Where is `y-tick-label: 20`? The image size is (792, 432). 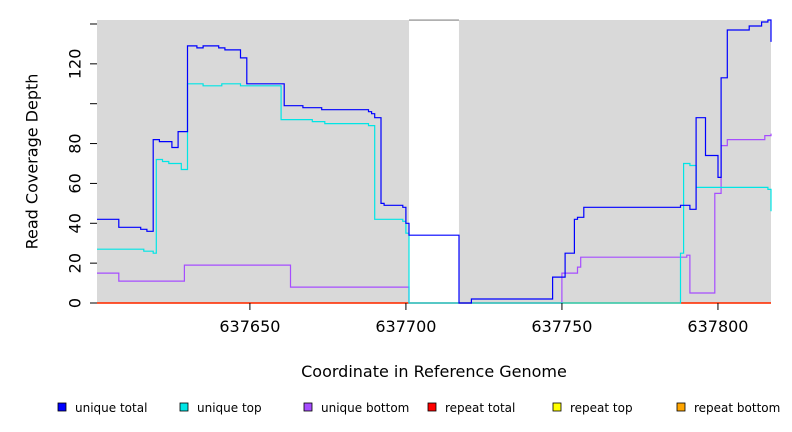
y-tick-label: 20 is located at coordinates (75, 263).